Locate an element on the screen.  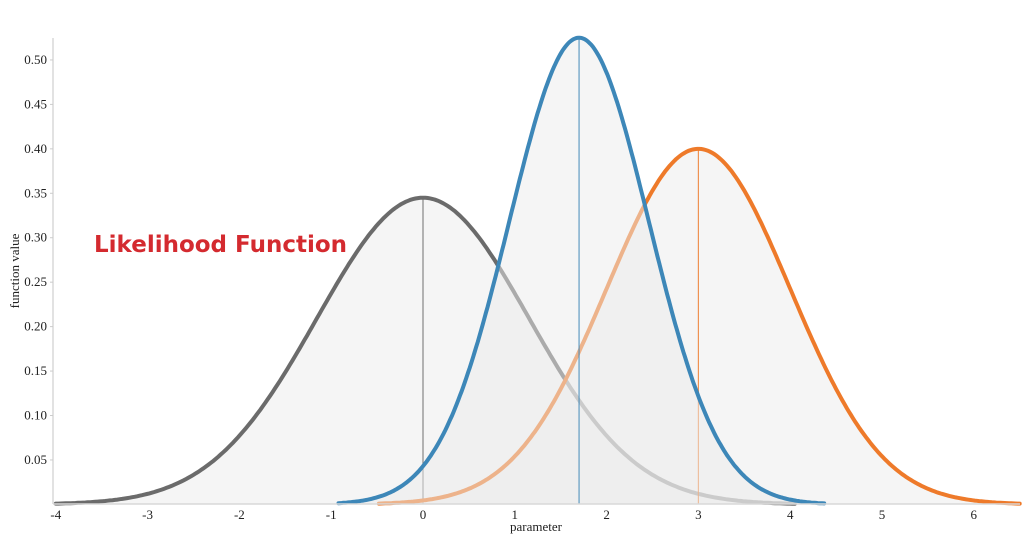
y-tick-label: 0.15 is located at coordinates (35, 370).